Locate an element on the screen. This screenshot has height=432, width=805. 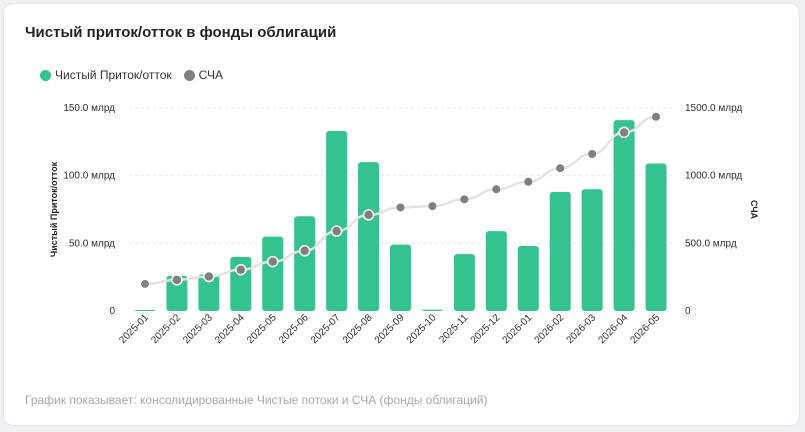
x-tick-label: 2026-04 is located at coordinates (613, 329).